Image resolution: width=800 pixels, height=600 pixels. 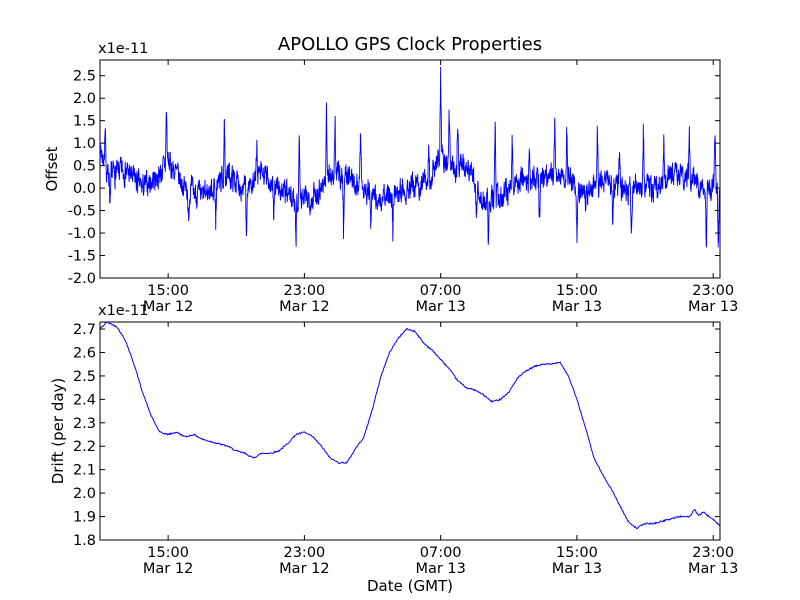 I want to click on ytick-label: 2.7, so click(x=84, y=330).